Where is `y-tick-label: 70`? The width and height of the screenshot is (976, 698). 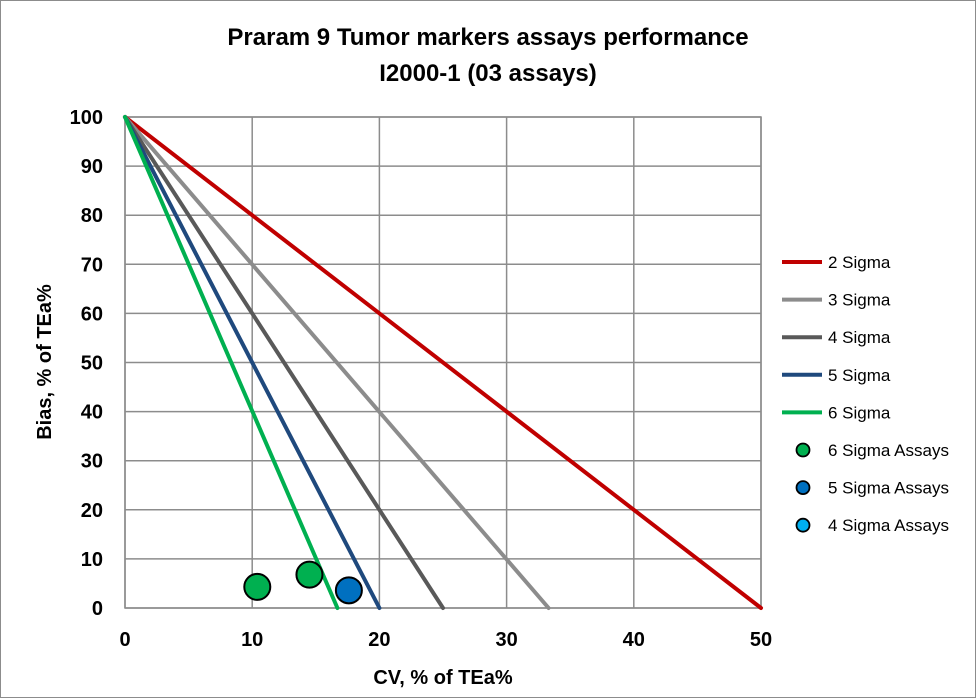 y-tick-label: 70 is located at coordinates (92, 265).